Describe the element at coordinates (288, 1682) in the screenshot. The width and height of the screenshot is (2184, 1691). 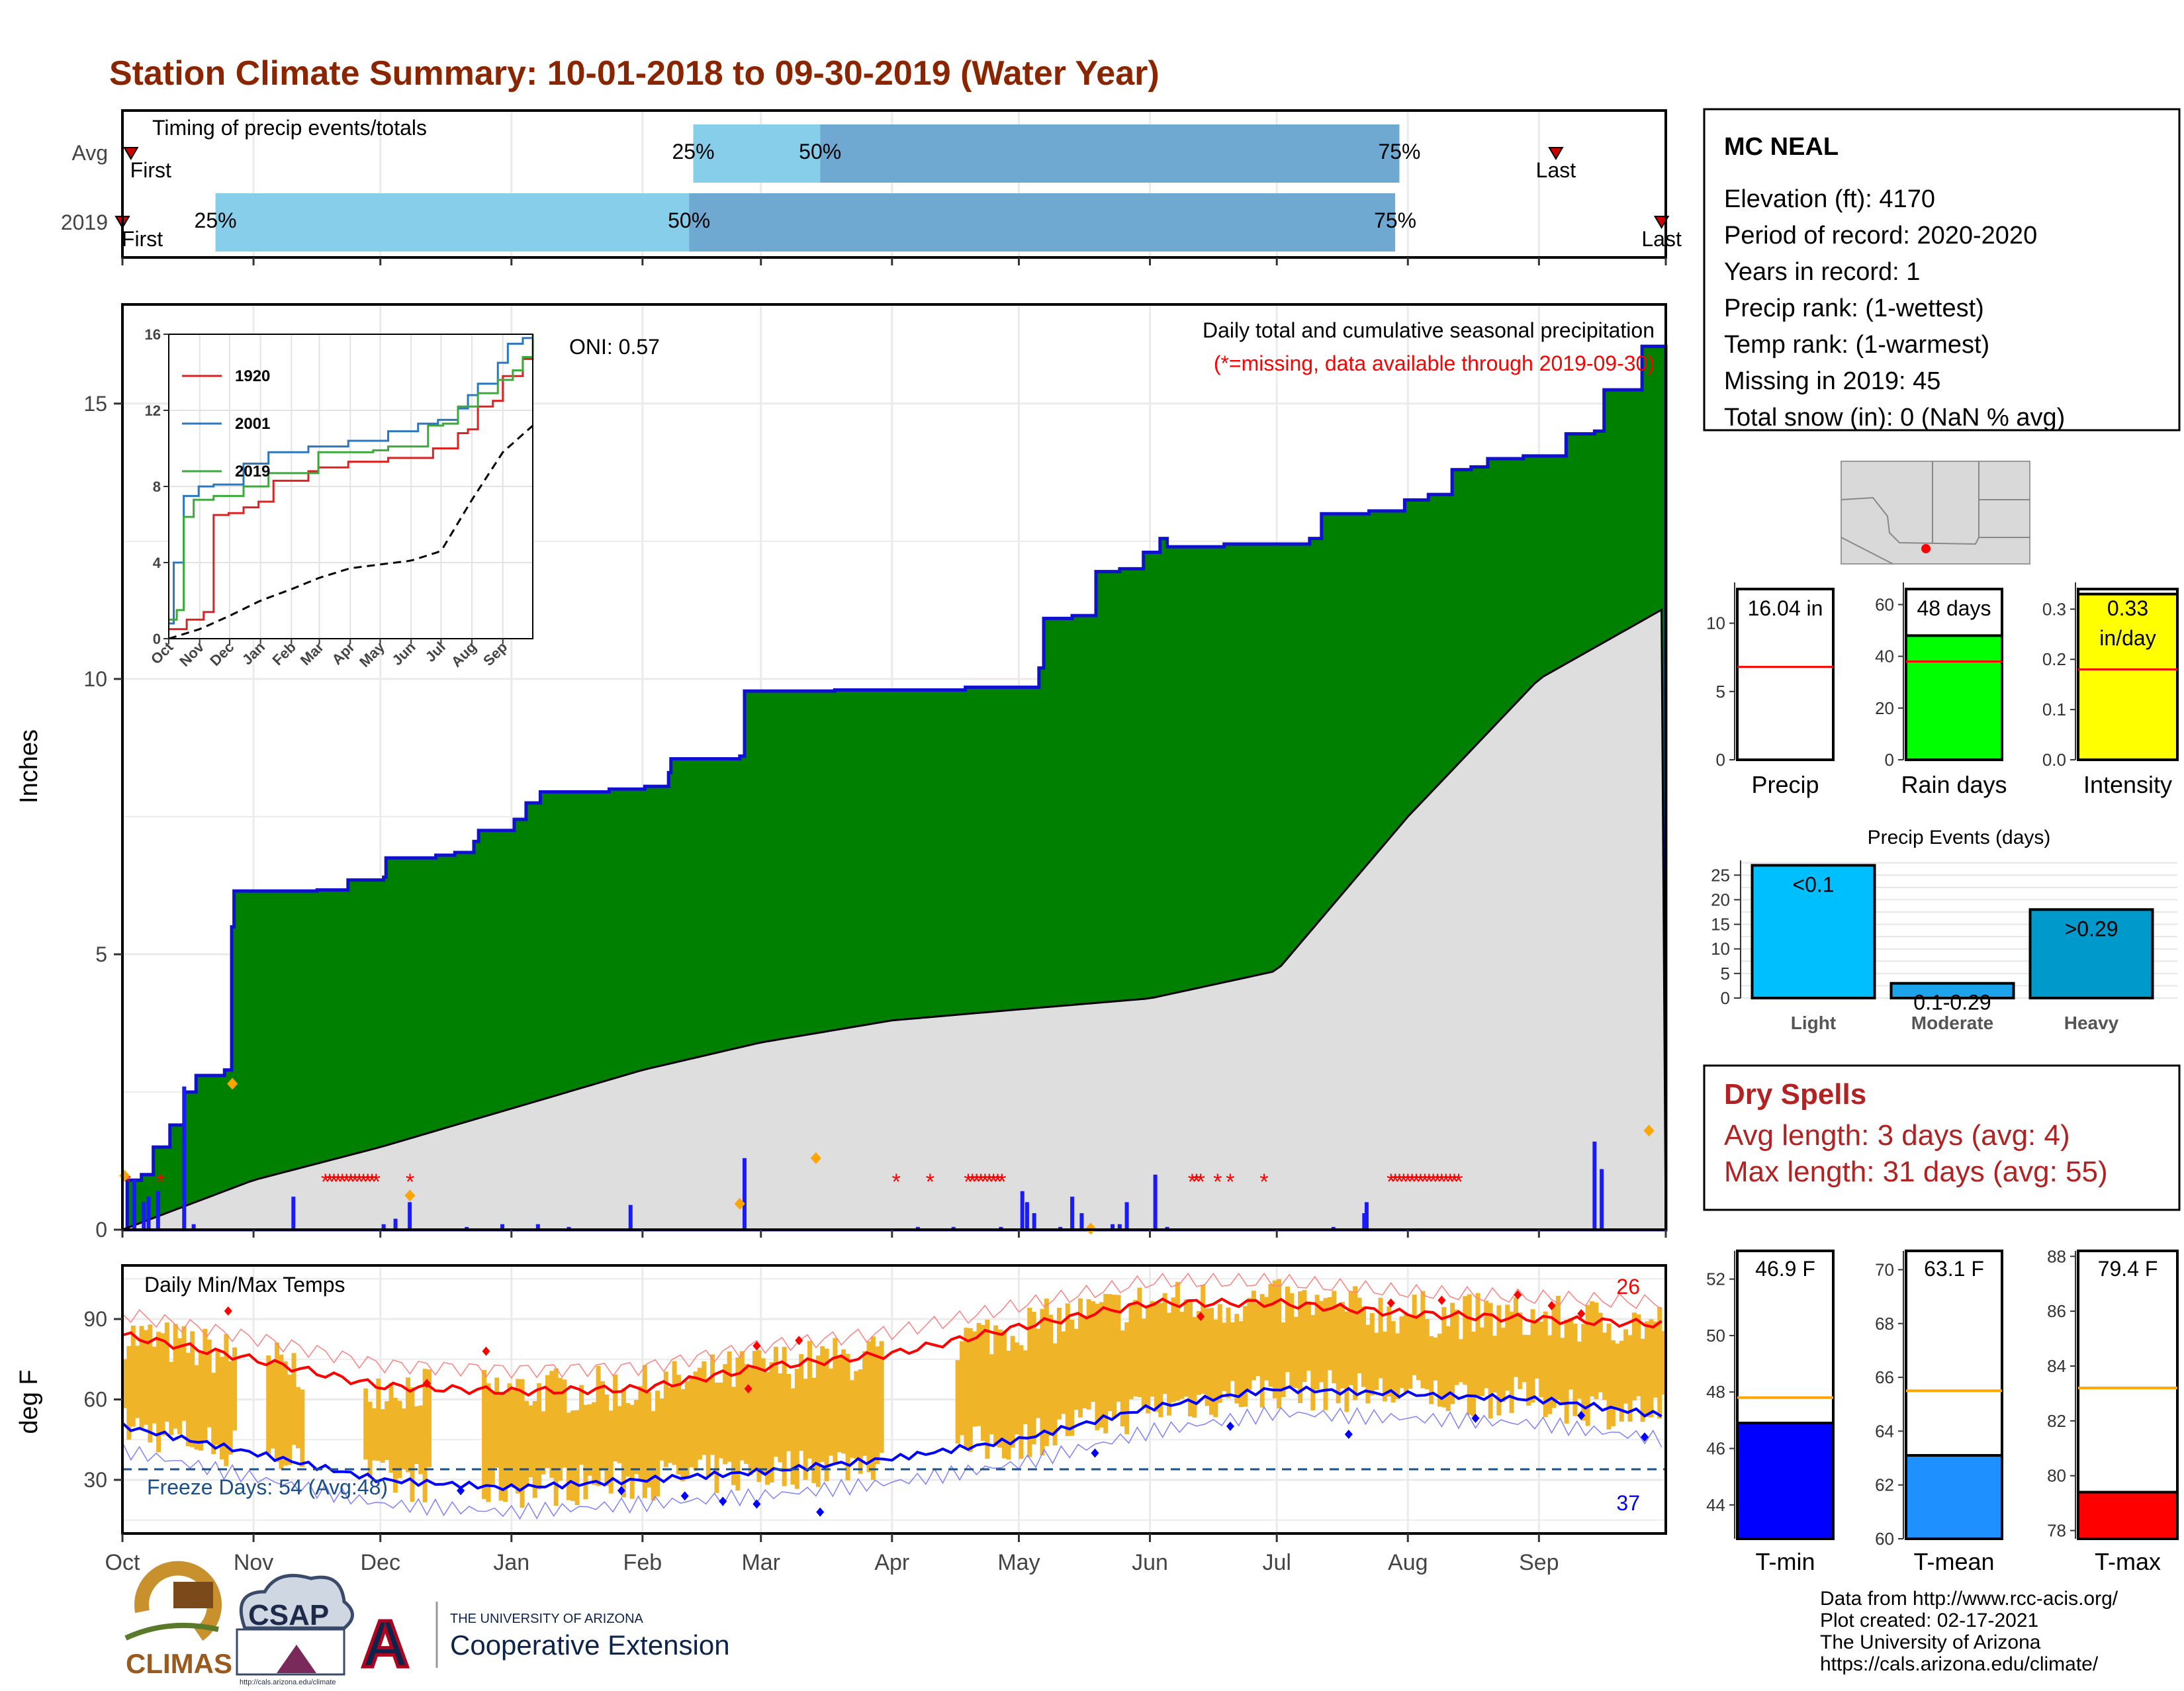
I see `svg-text:http://cals.arizona.edu/climat: http://cals.arizona.edu/climate` at that location.